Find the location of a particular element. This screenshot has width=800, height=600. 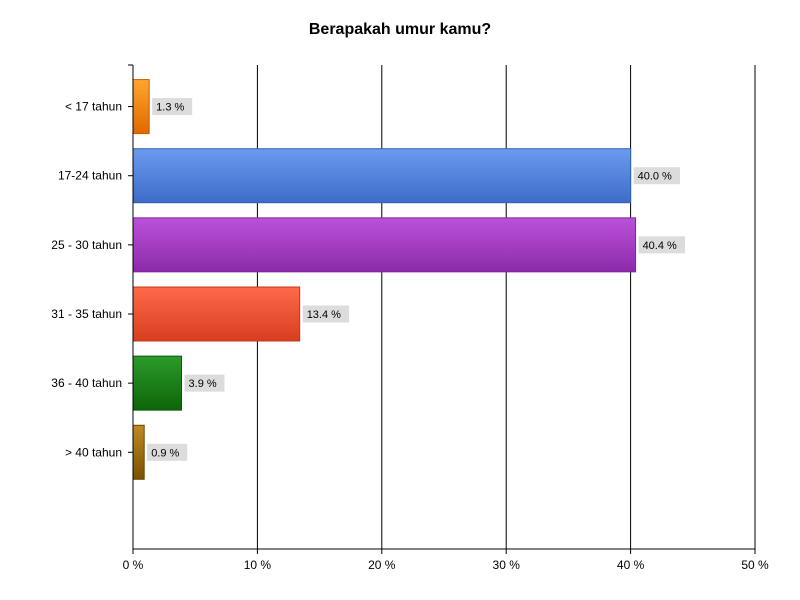

x-tick-label: 30 % is located at coordinates (507, 565).